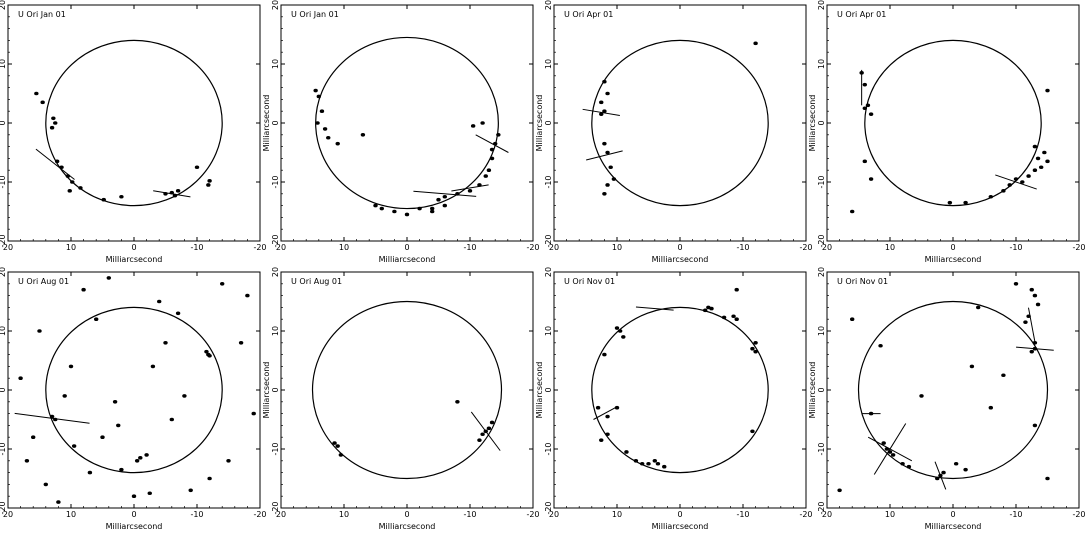 This screenshot has height=538, width=1089. Describe the element at coordinates (821, 5) in the screenshot. I see `y-tick-label: 20` at that location.